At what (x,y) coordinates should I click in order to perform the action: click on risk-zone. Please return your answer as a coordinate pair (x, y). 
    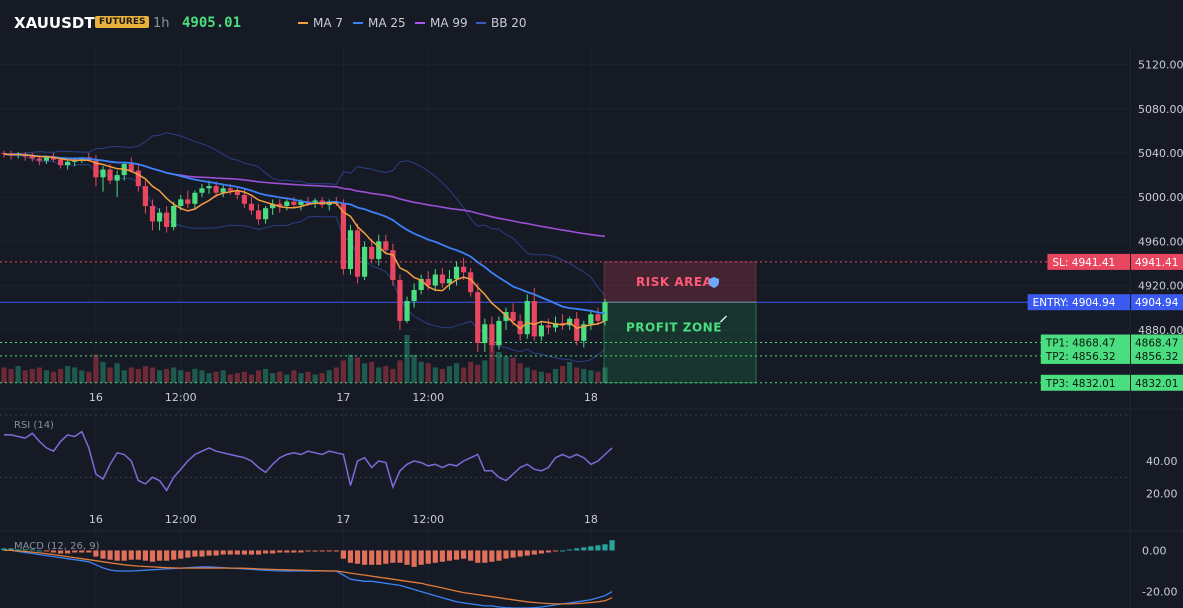
    Looking at the image, I should click on (680, 282).